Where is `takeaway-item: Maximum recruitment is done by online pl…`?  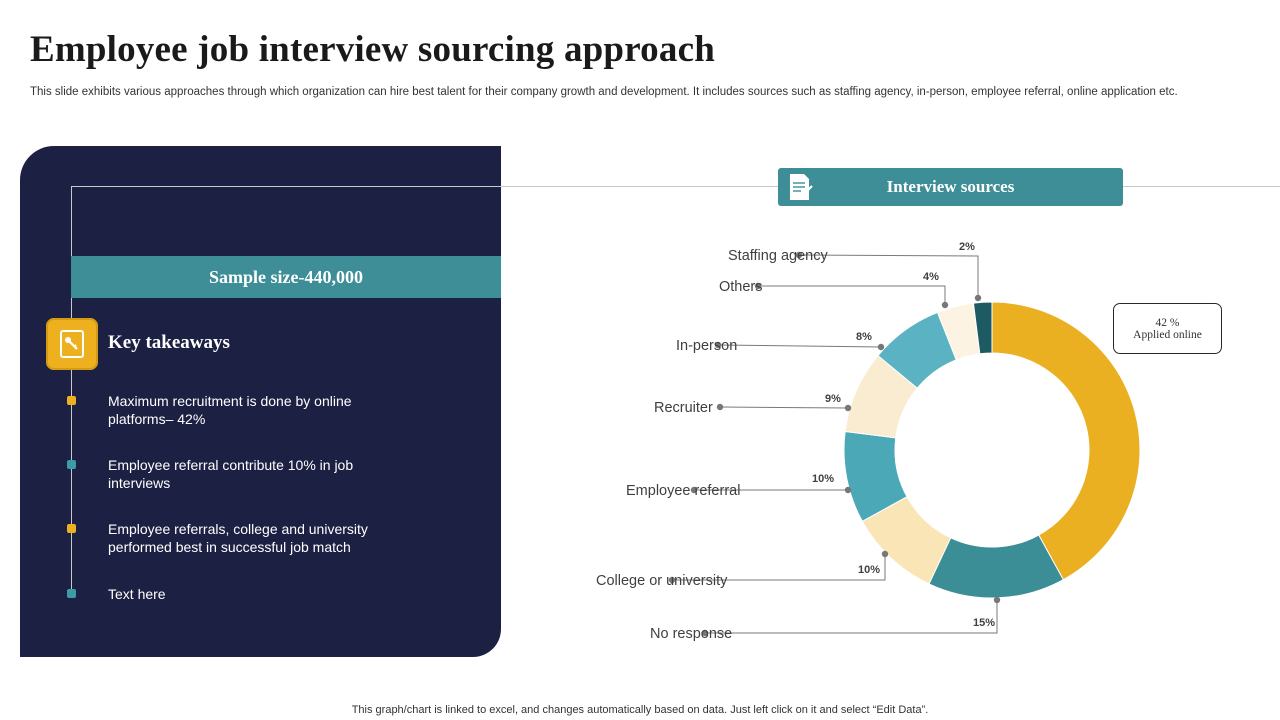
takeaway-item: Maximum recruitment is done by online pl… is located at coordinates (230, 410).